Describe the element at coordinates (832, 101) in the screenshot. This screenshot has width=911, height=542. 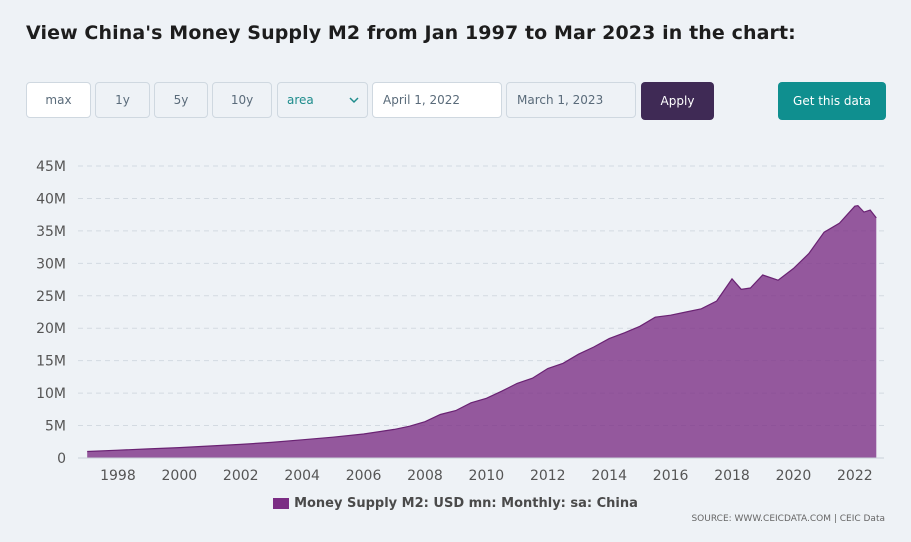
I see `get-this-data-button: Get this data` at that location.